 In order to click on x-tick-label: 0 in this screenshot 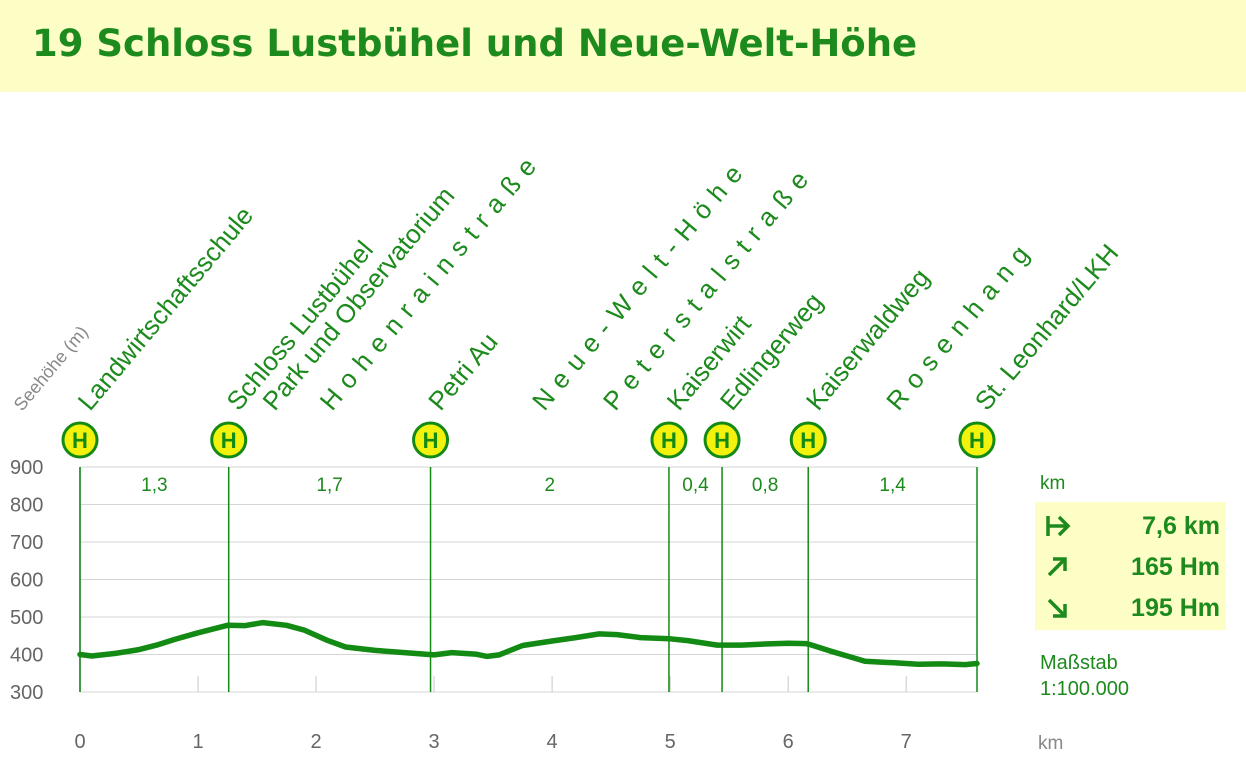, I will do `click(79, 742)`.